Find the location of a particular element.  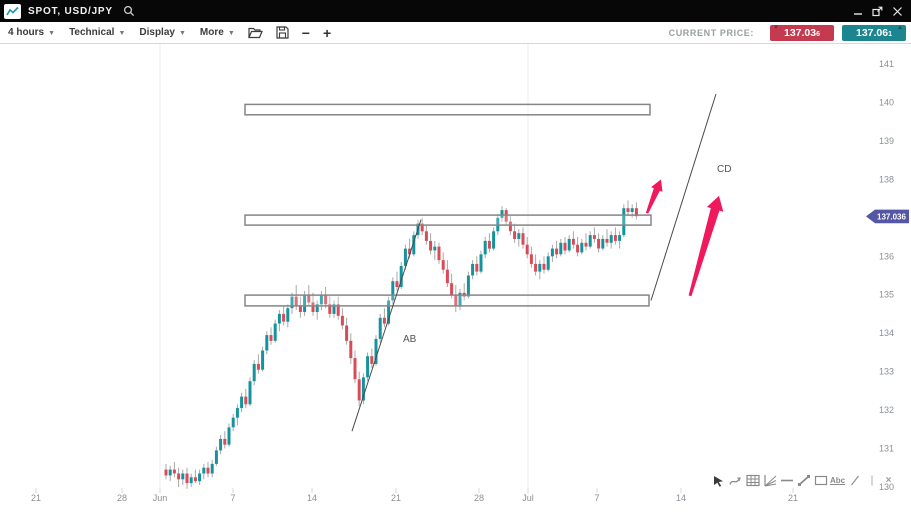

popout-icon is located at coordinates (877, 11).